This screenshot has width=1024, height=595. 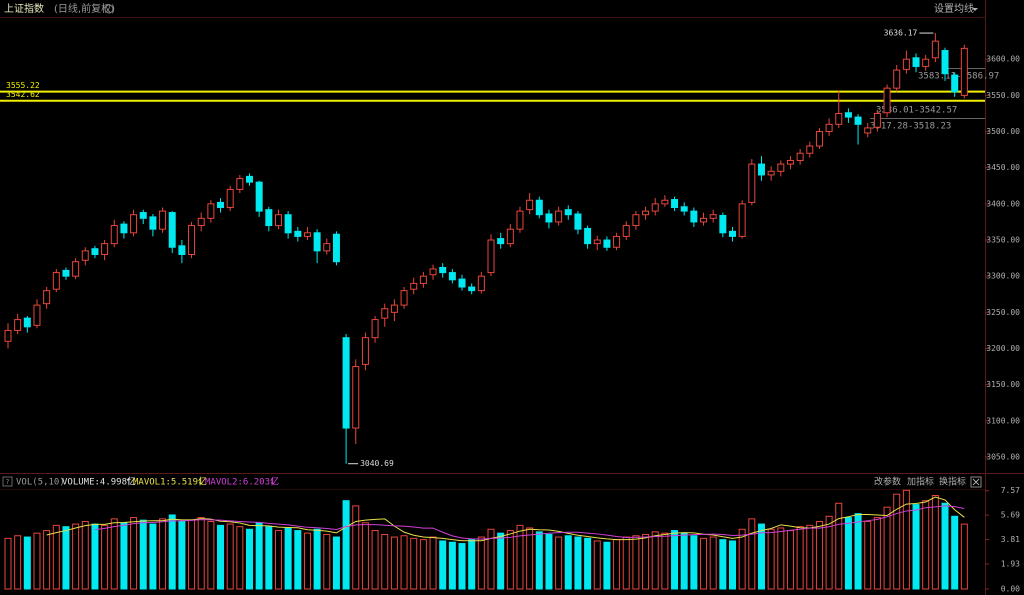 What do you see at coordinates (242, 482) in the screenshot?
I see `mavol2-legend: MAVOL2:6.203亿` at bounding box center [242, 482].